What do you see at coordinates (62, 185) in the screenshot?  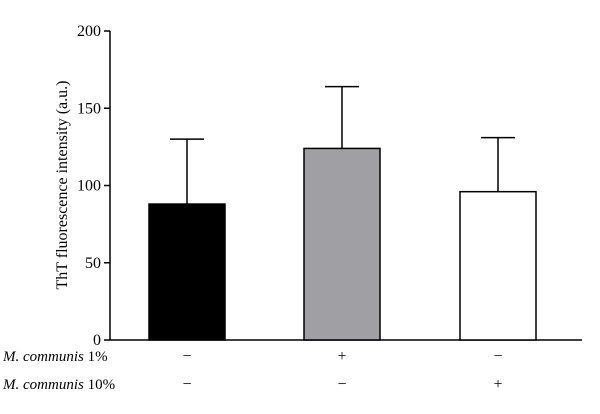 I see `y-axis-title: ThT fluorescence intensity (a.u.)` at bounding box center [62, 185].